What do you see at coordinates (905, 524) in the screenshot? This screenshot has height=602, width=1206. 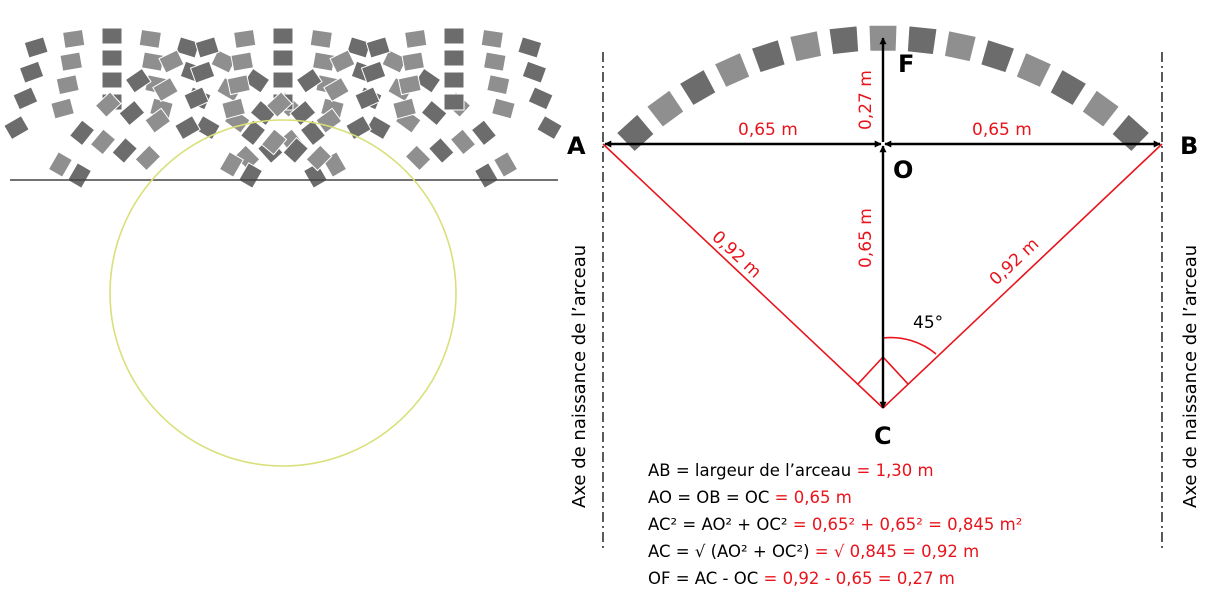 I see `formula-red: = 0,65² + 0,65² = 0,845 m²` at bounding box center [905, 524].